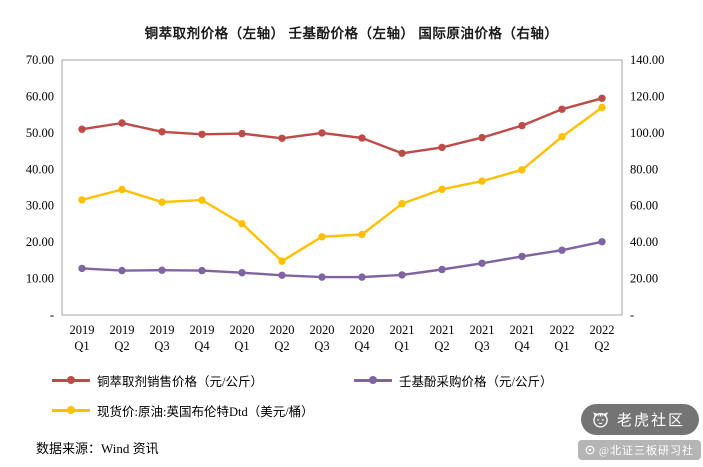  I want to click on tiger-community-watermark: 老虎社区, so click(639, 419).